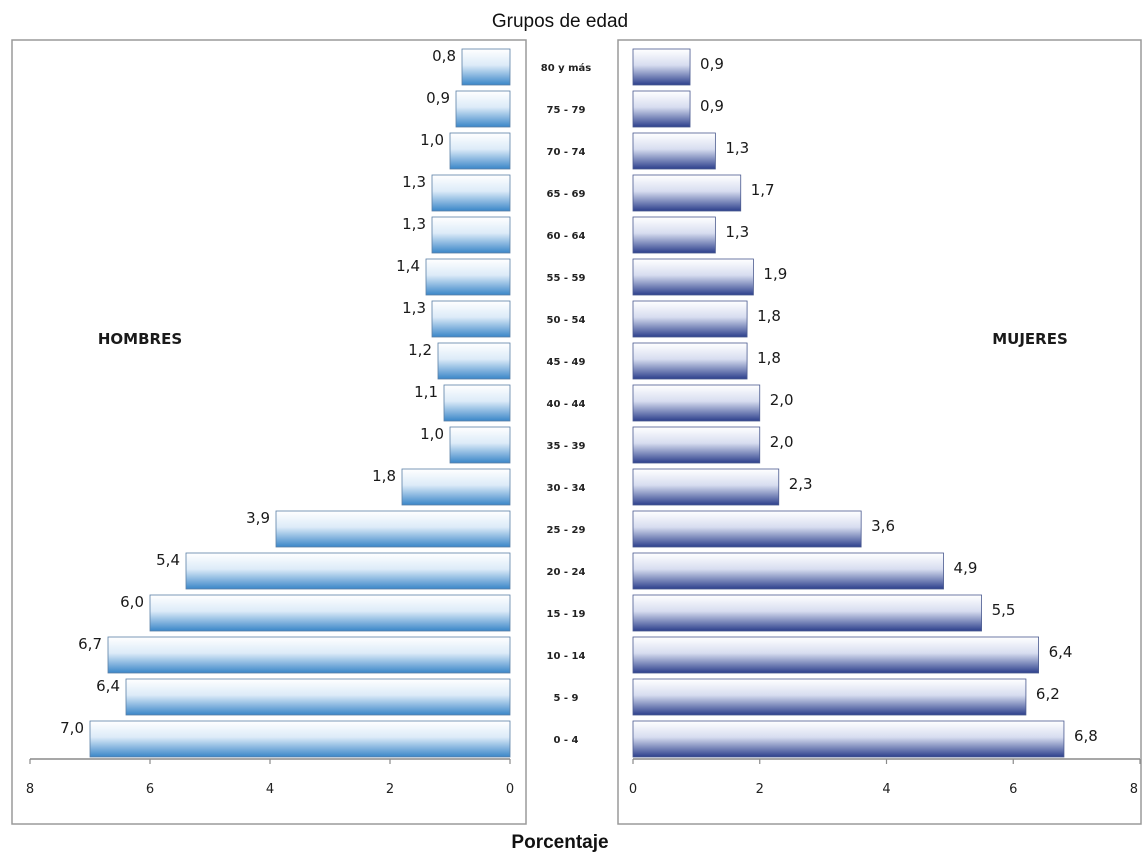 The height and width of the screenshot is (856, 1147). What do you see at coordinates (566, 152) in the screenshot?
I see `age-group-label: 70 - 74` at bounding box center [566, 152].